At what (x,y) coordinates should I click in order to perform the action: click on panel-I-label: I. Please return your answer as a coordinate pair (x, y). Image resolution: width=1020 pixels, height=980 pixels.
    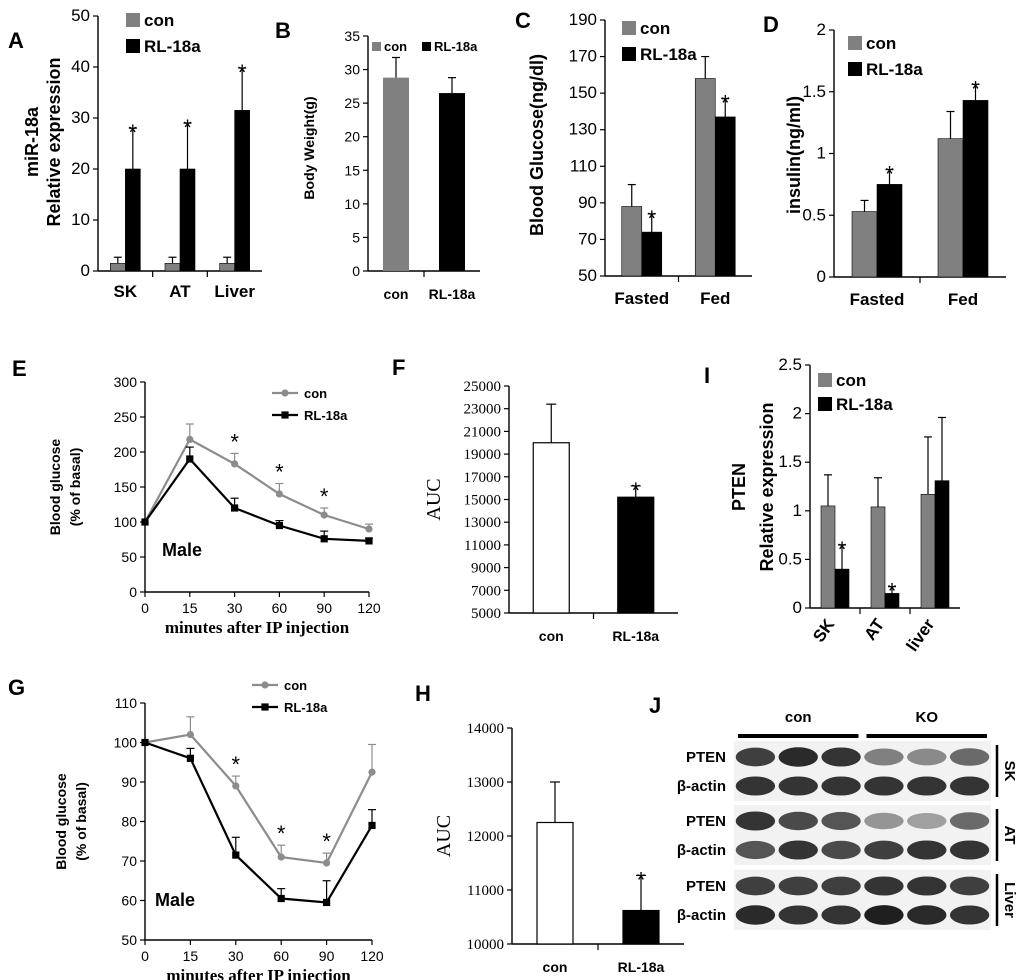
    Looking at the image, I should click on (707, 375).